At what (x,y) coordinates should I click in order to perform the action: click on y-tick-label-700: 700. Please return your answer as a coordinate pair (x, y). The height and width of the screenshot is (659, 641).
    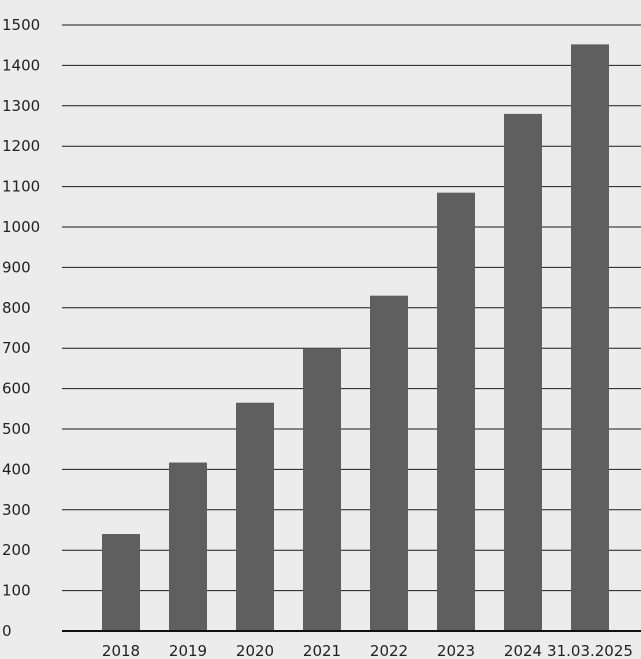
    Looking at the image, I should click on (16, 348).